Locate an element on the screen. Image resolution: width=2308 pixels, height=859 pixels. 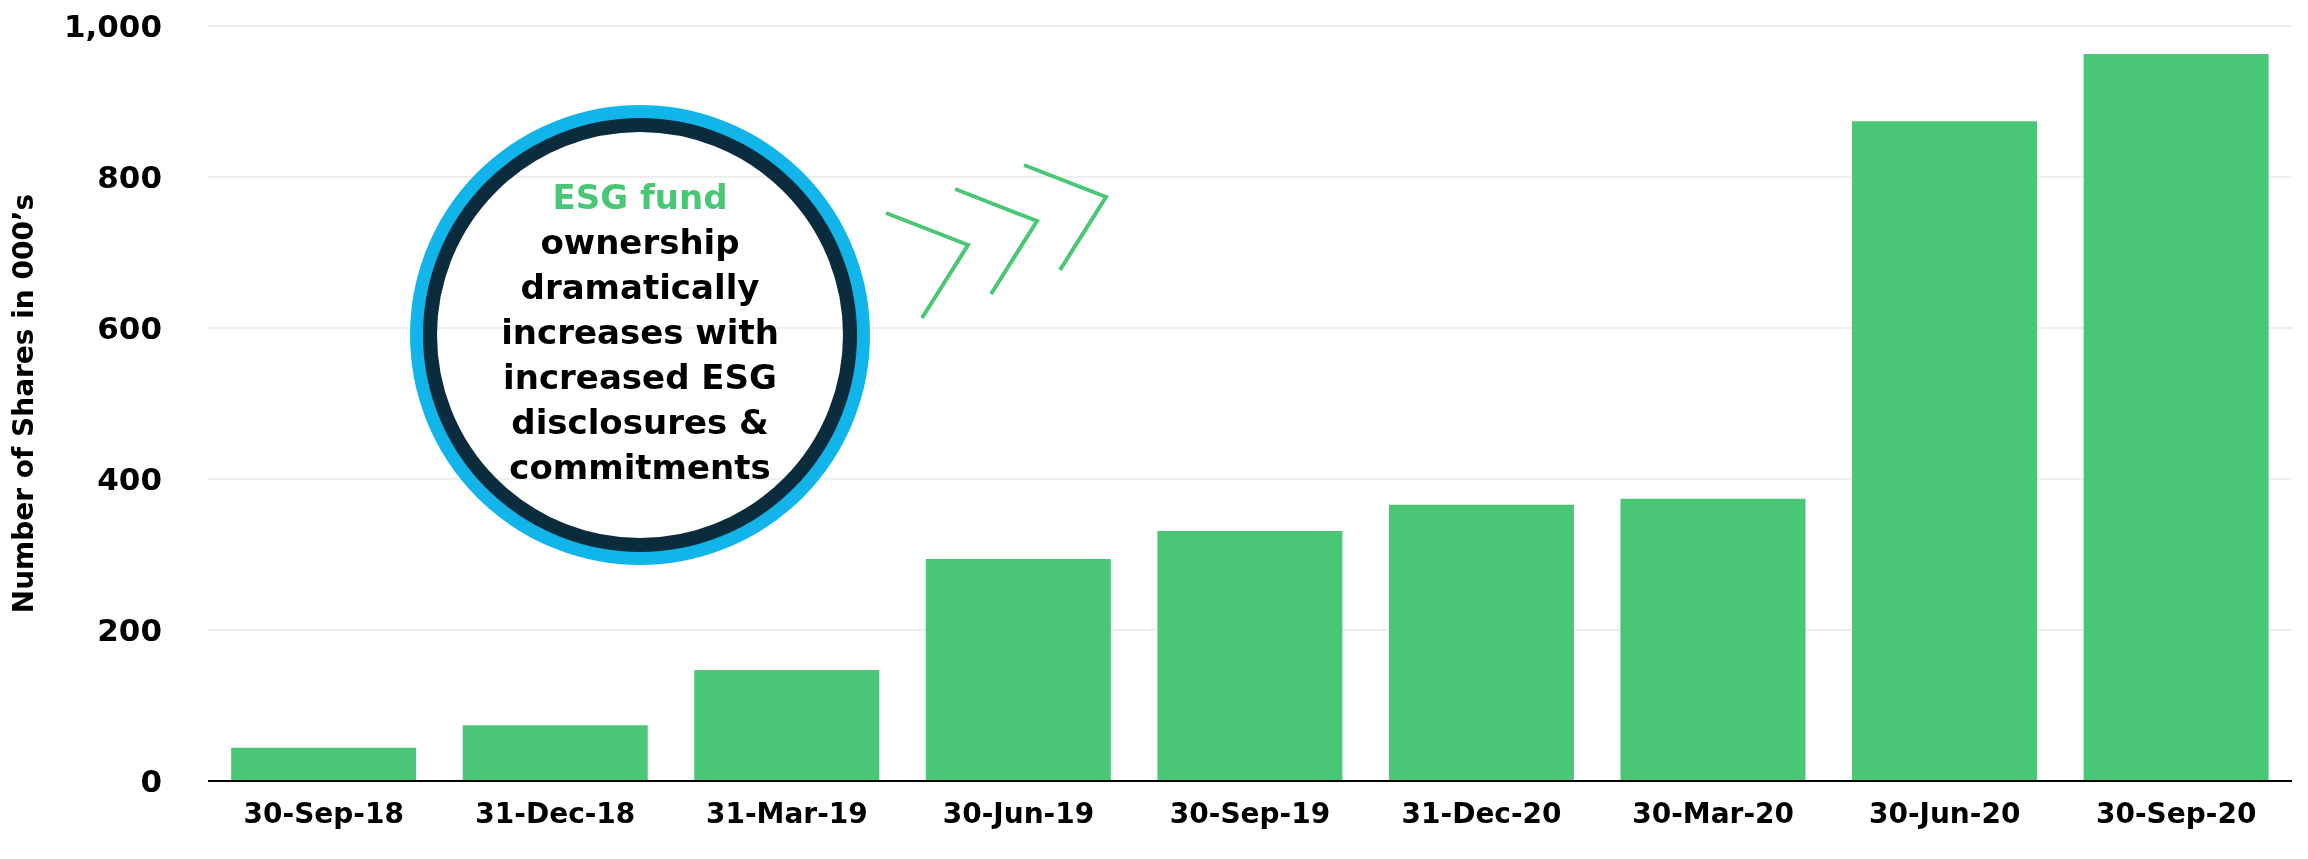
x-tick-label: 30-Sep-19 is located at coordinates (1250, 813).